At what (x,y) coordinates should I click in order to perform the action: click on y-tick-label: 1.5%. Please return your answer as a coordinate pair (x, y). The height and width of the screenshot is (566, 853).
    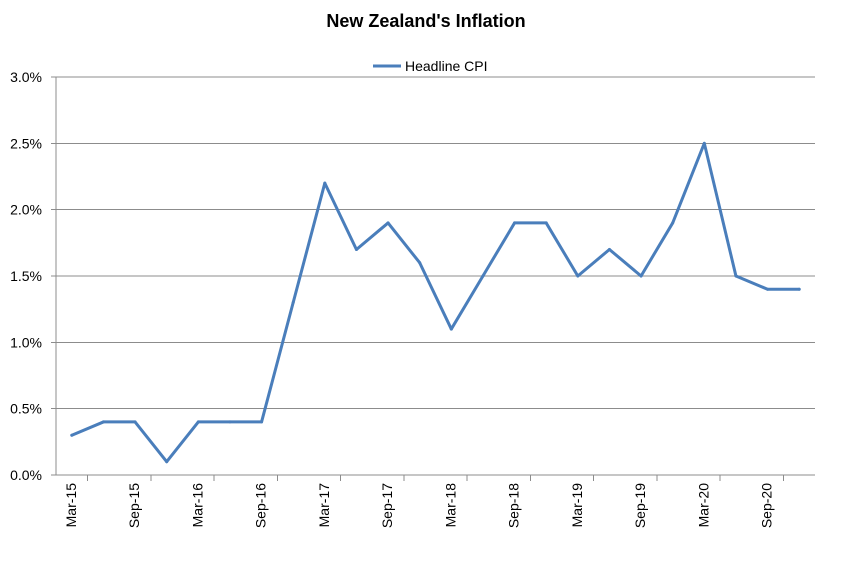
    Looking at the image, I should click on (26, 276).